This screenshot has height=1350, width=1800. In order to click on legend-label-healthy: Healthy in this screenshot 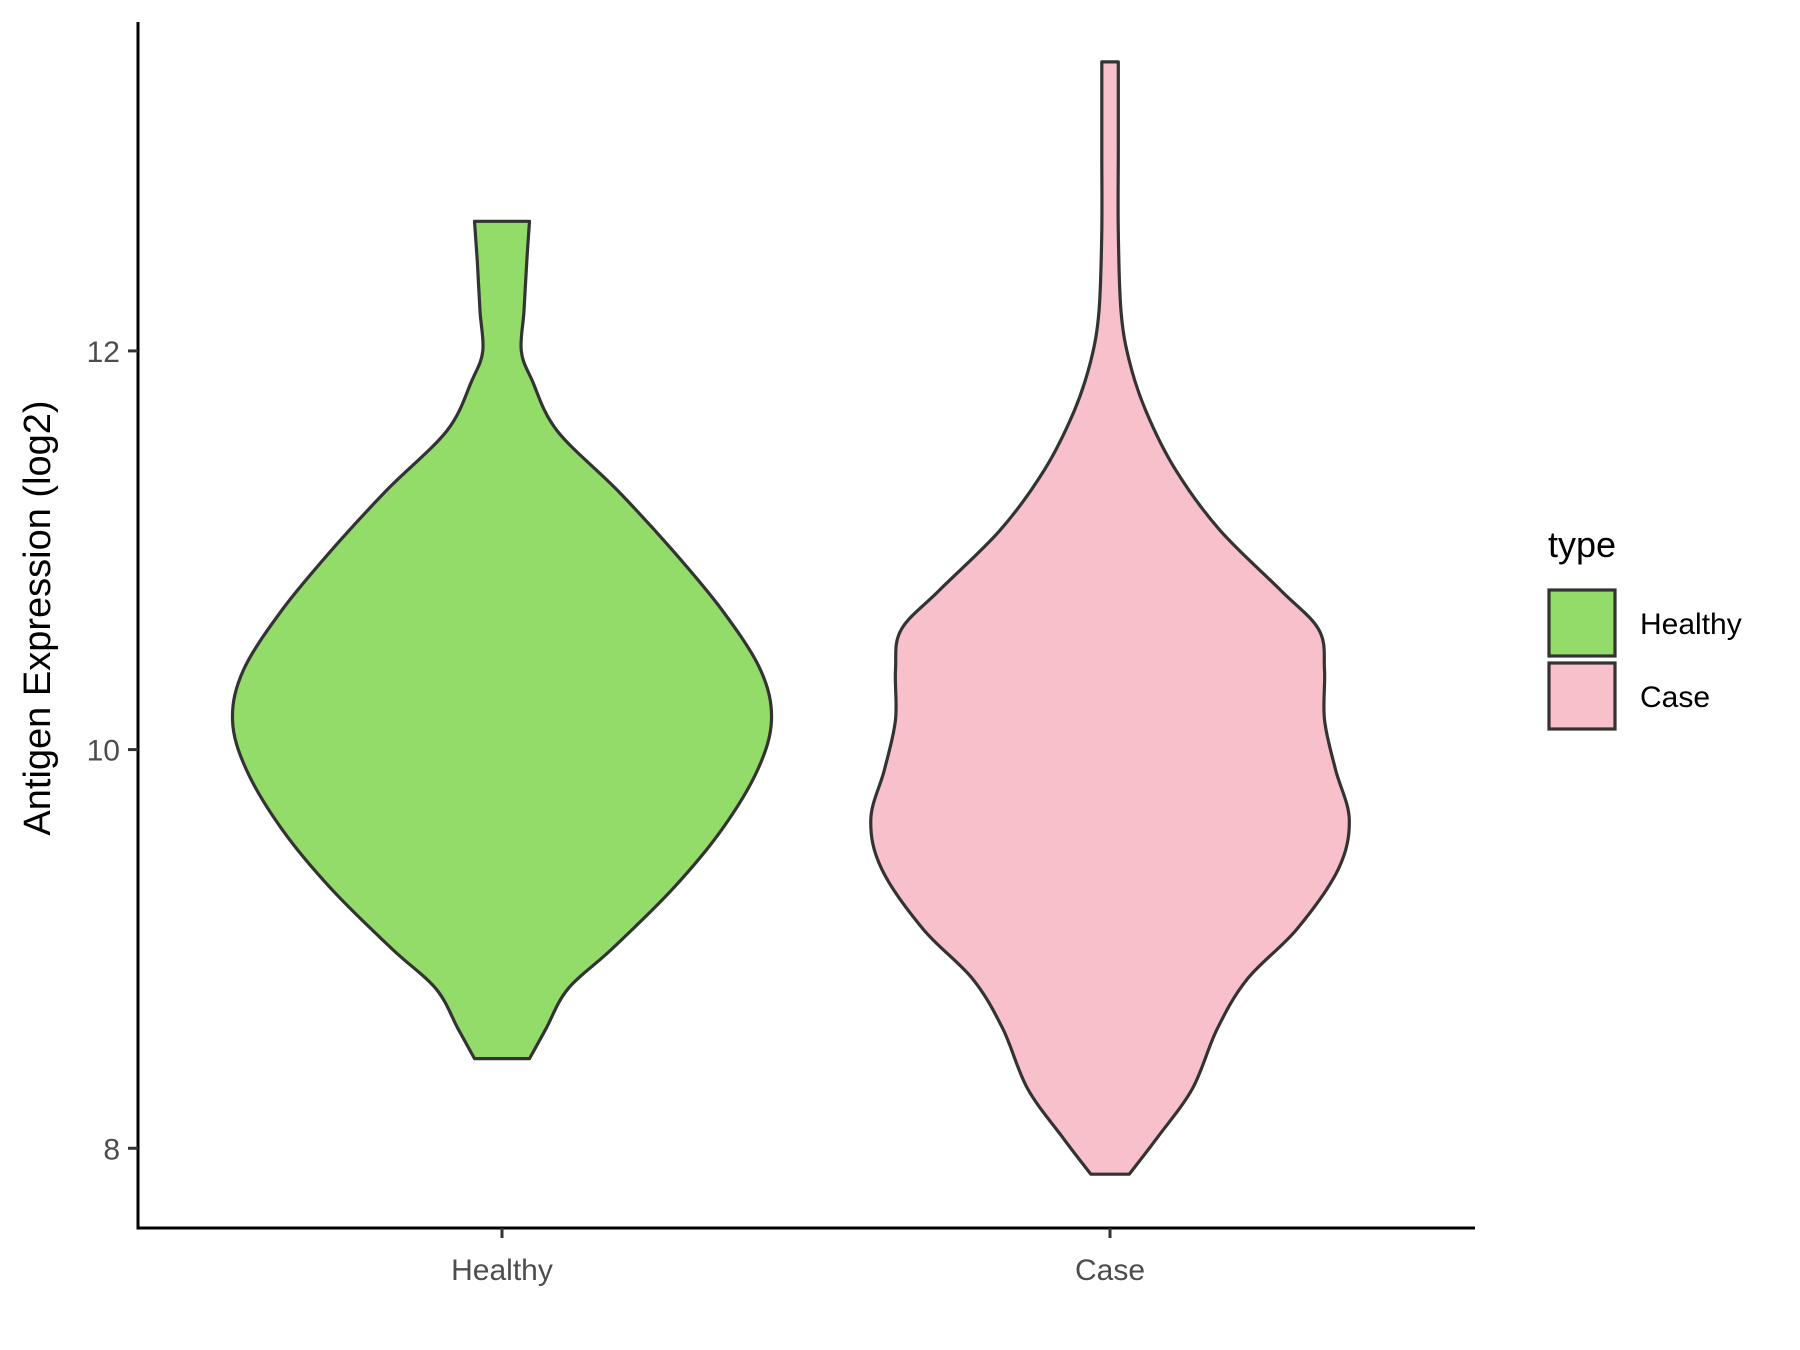, I will do `click(1691, 624)`.